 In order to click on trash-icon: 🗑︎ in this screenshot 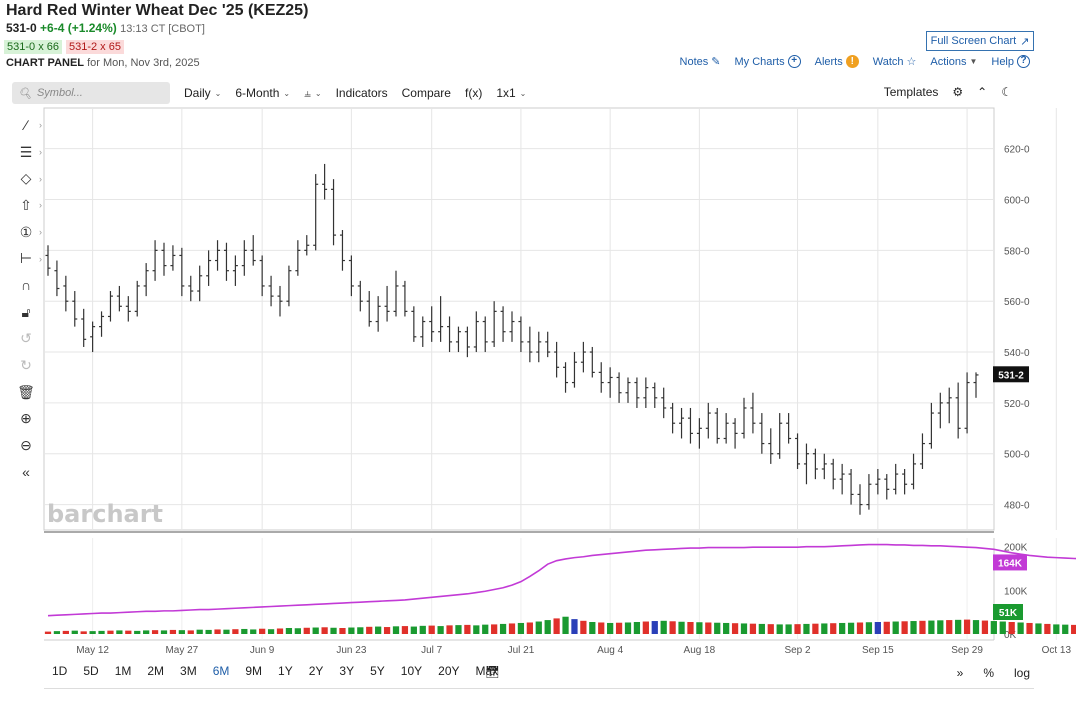, I will do `click(26, 391)`.